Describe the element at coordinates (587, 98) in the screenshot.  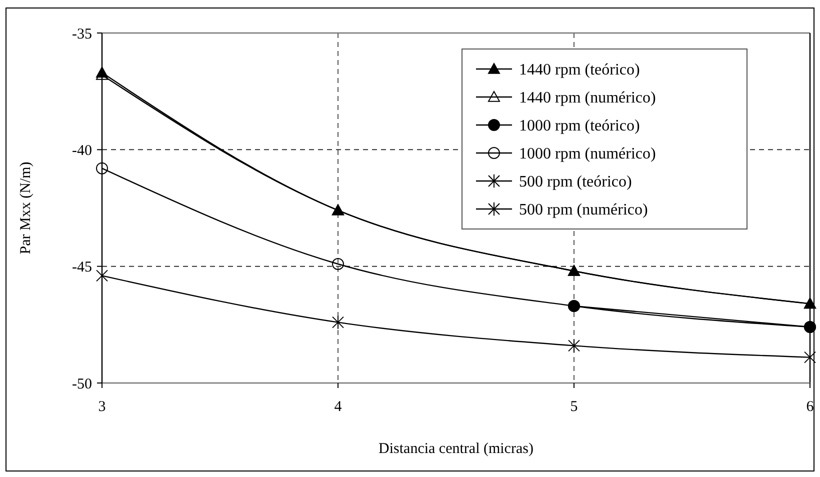
I see `legend-label: 1440 rpm (numérico)` at that location.